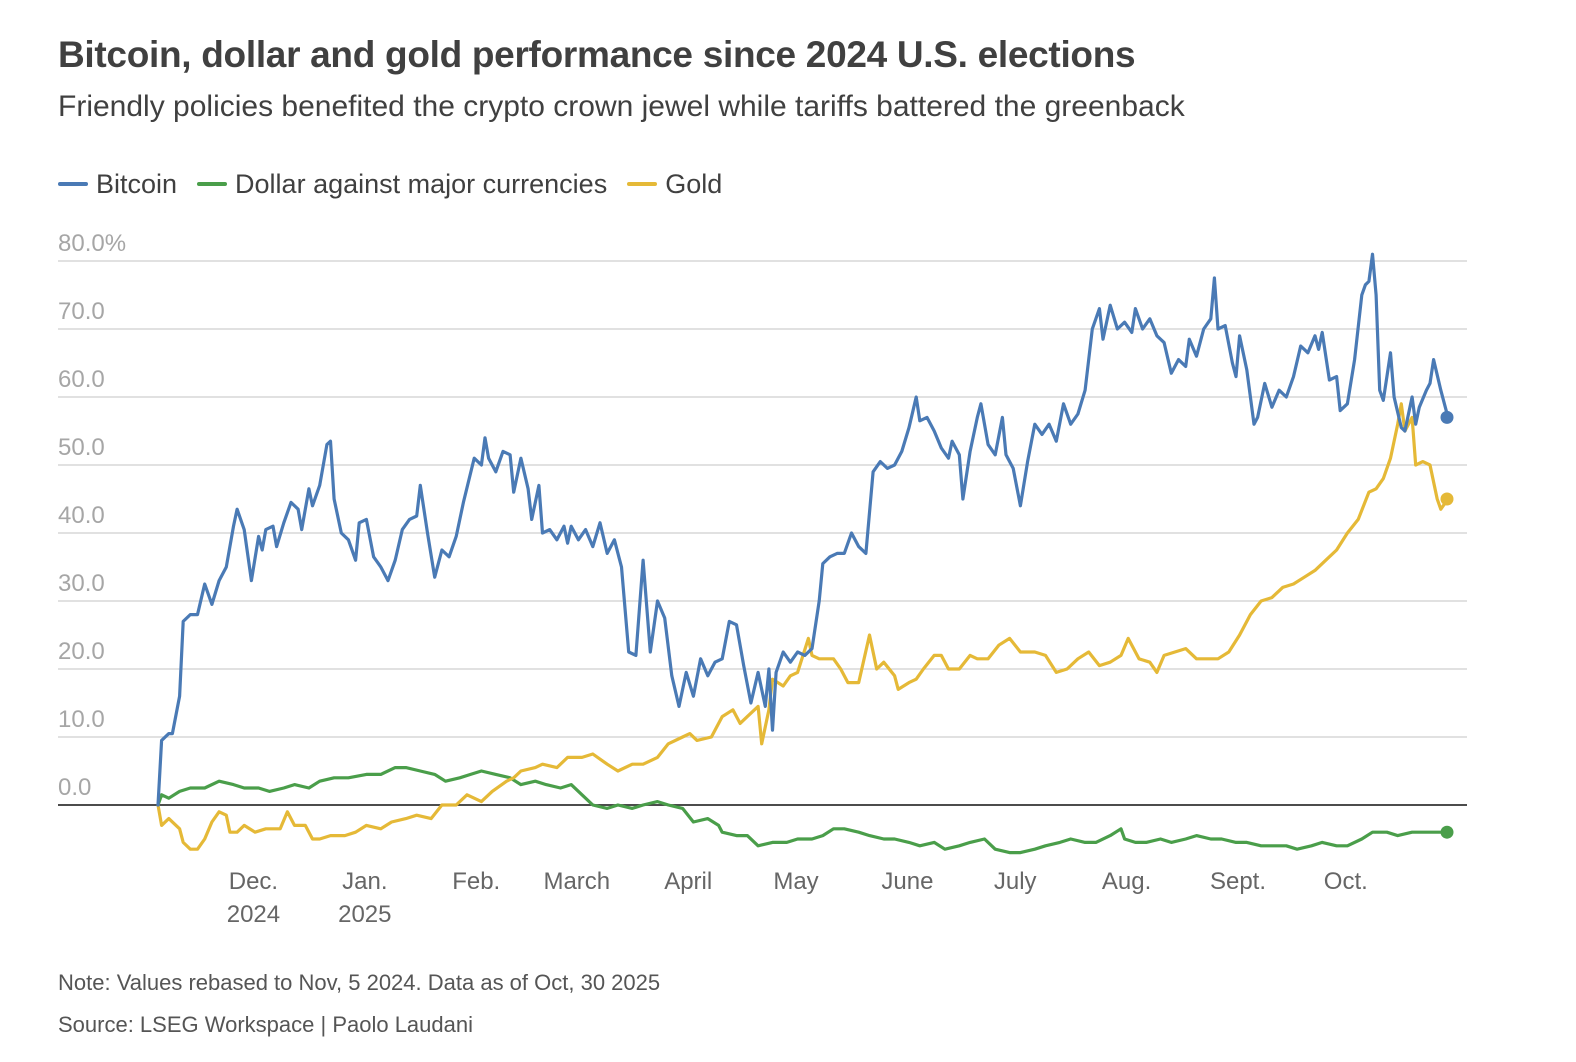  Describe the element at coordinates (907, 881) in the screenshot. I see `x-tick-label: June` at that location.